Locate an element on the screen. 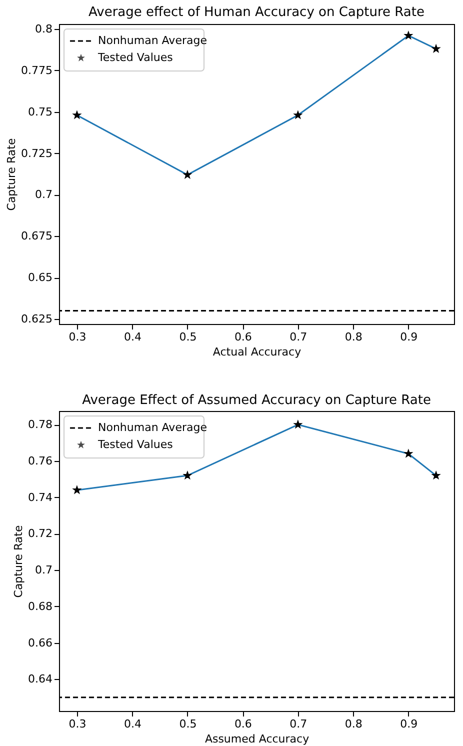 The width and height of the screenshot is (463, 746). y-tick-label: 0.66 is located at coordinates (40, 643).